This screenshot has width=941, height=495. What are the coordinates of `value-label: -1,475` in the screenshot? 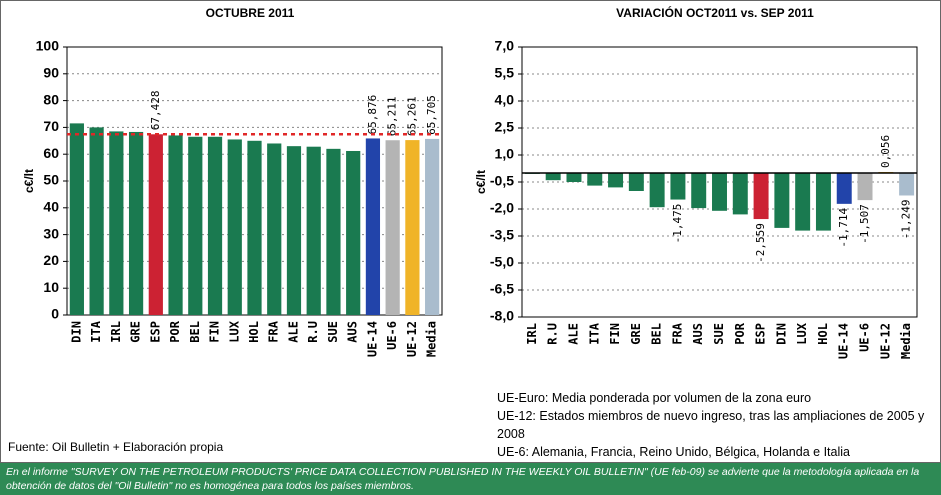 It's located at (677, 224).